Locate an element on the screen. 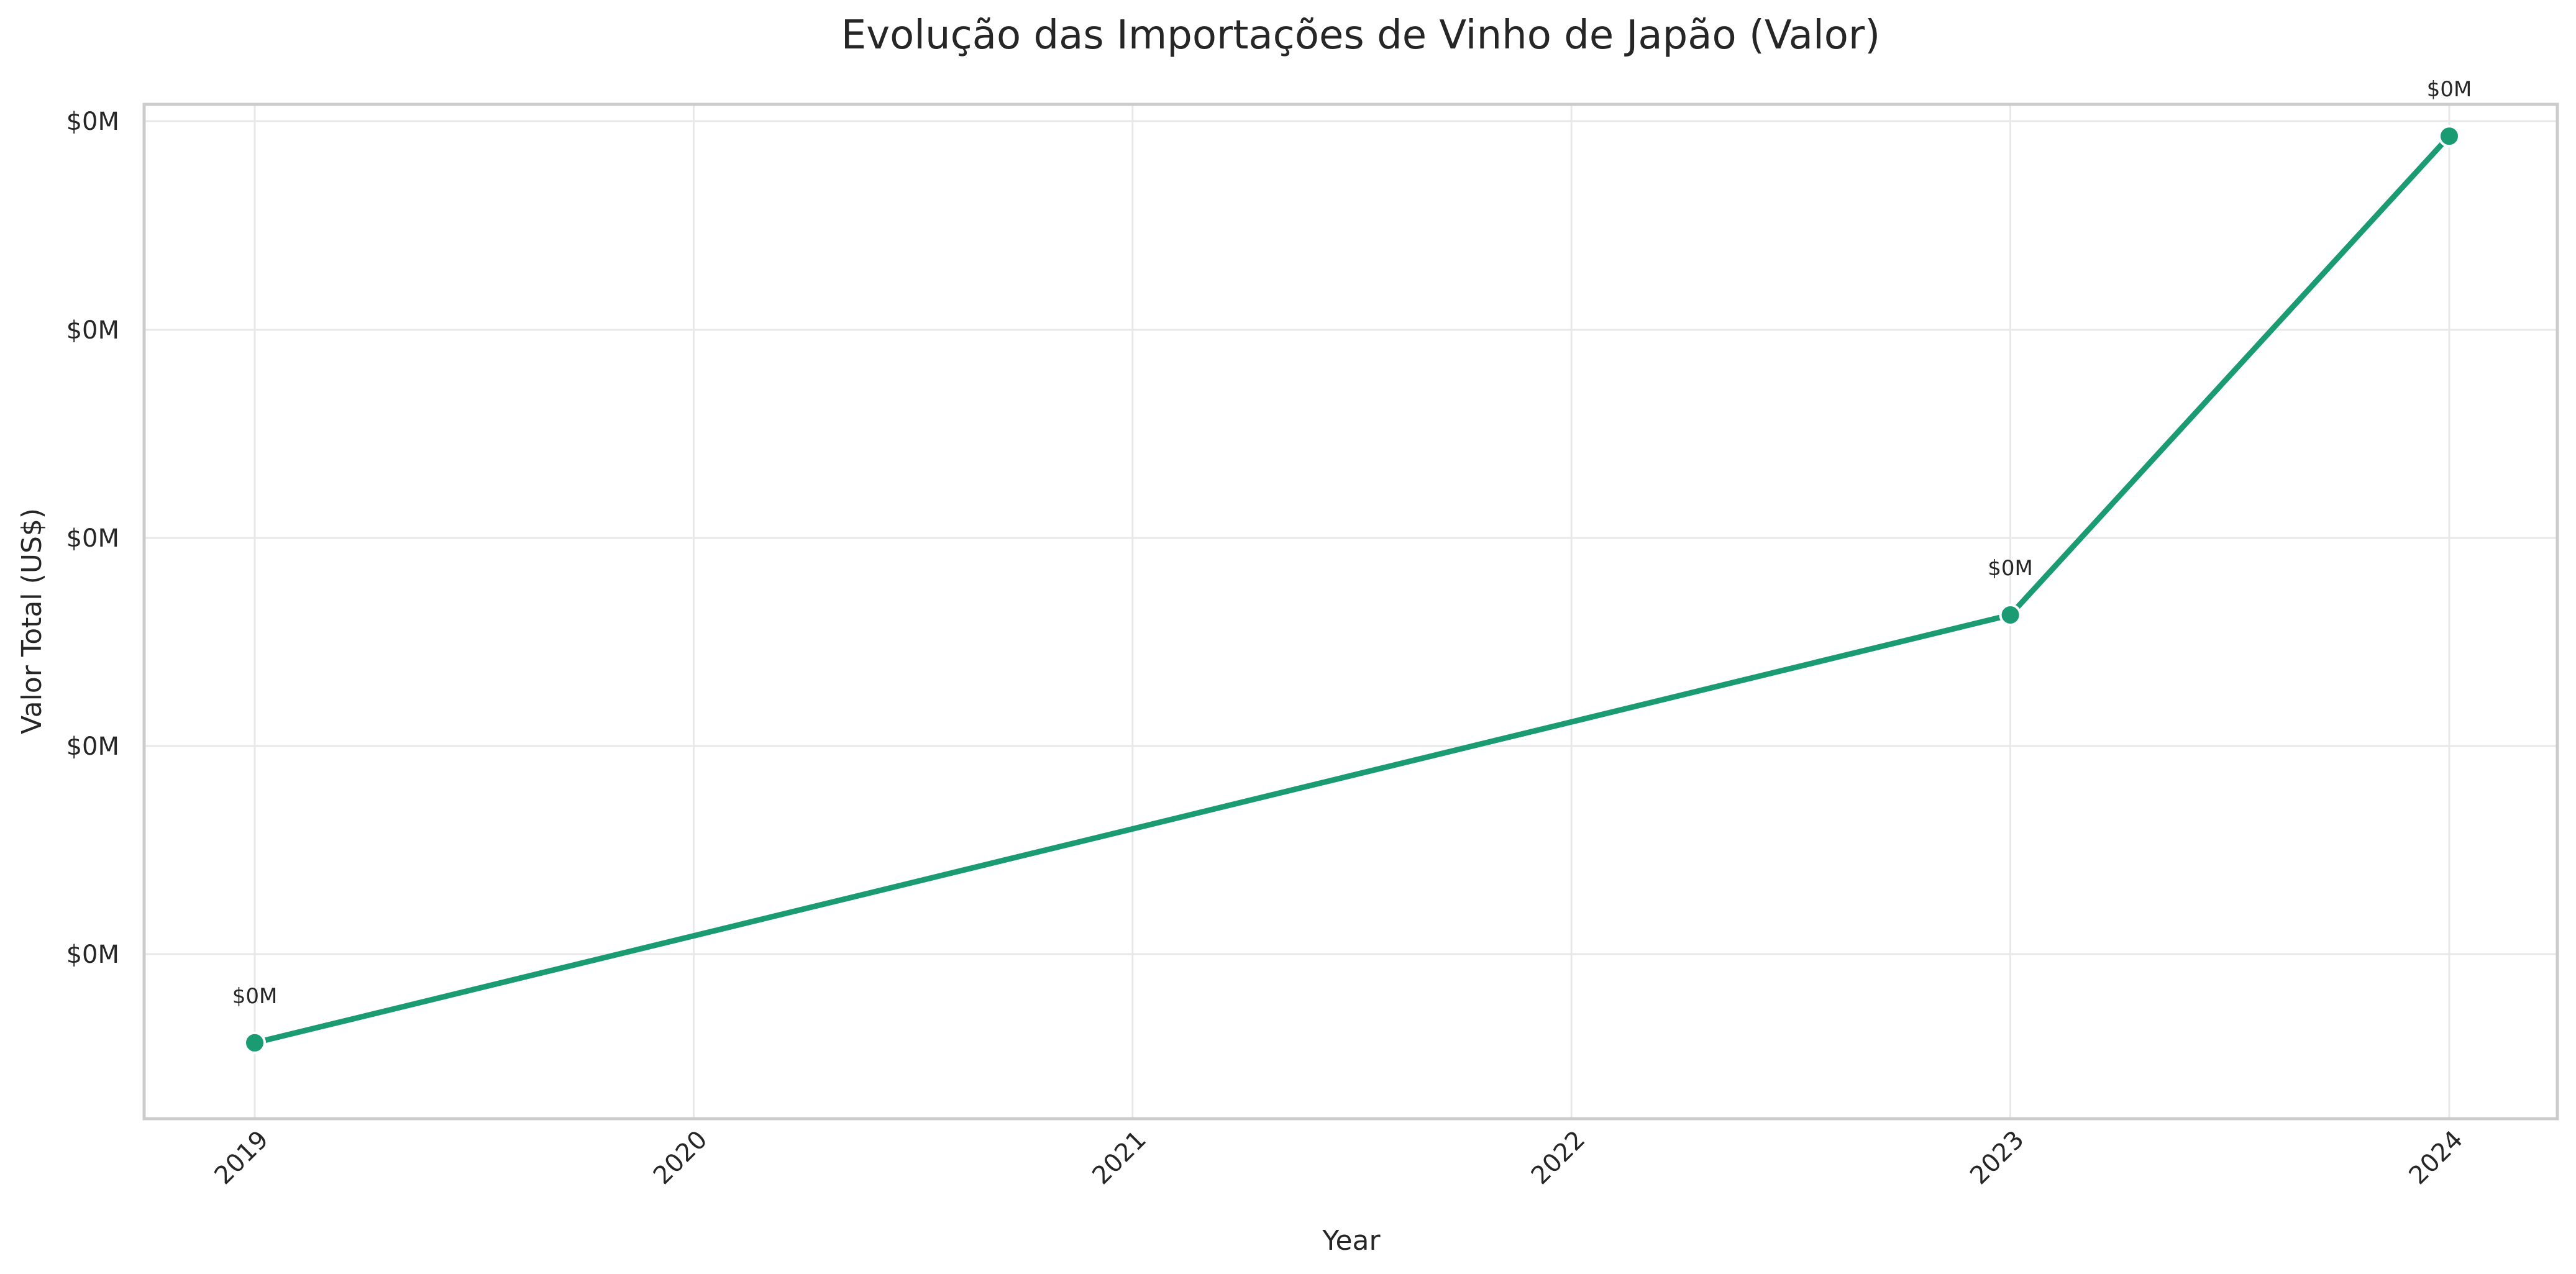 Image resolution: width=2576 pixels, height=1274 pixels. y-axis-ticks: $0M $0M $0M $0M $0M is located at coordinates (92, 538).